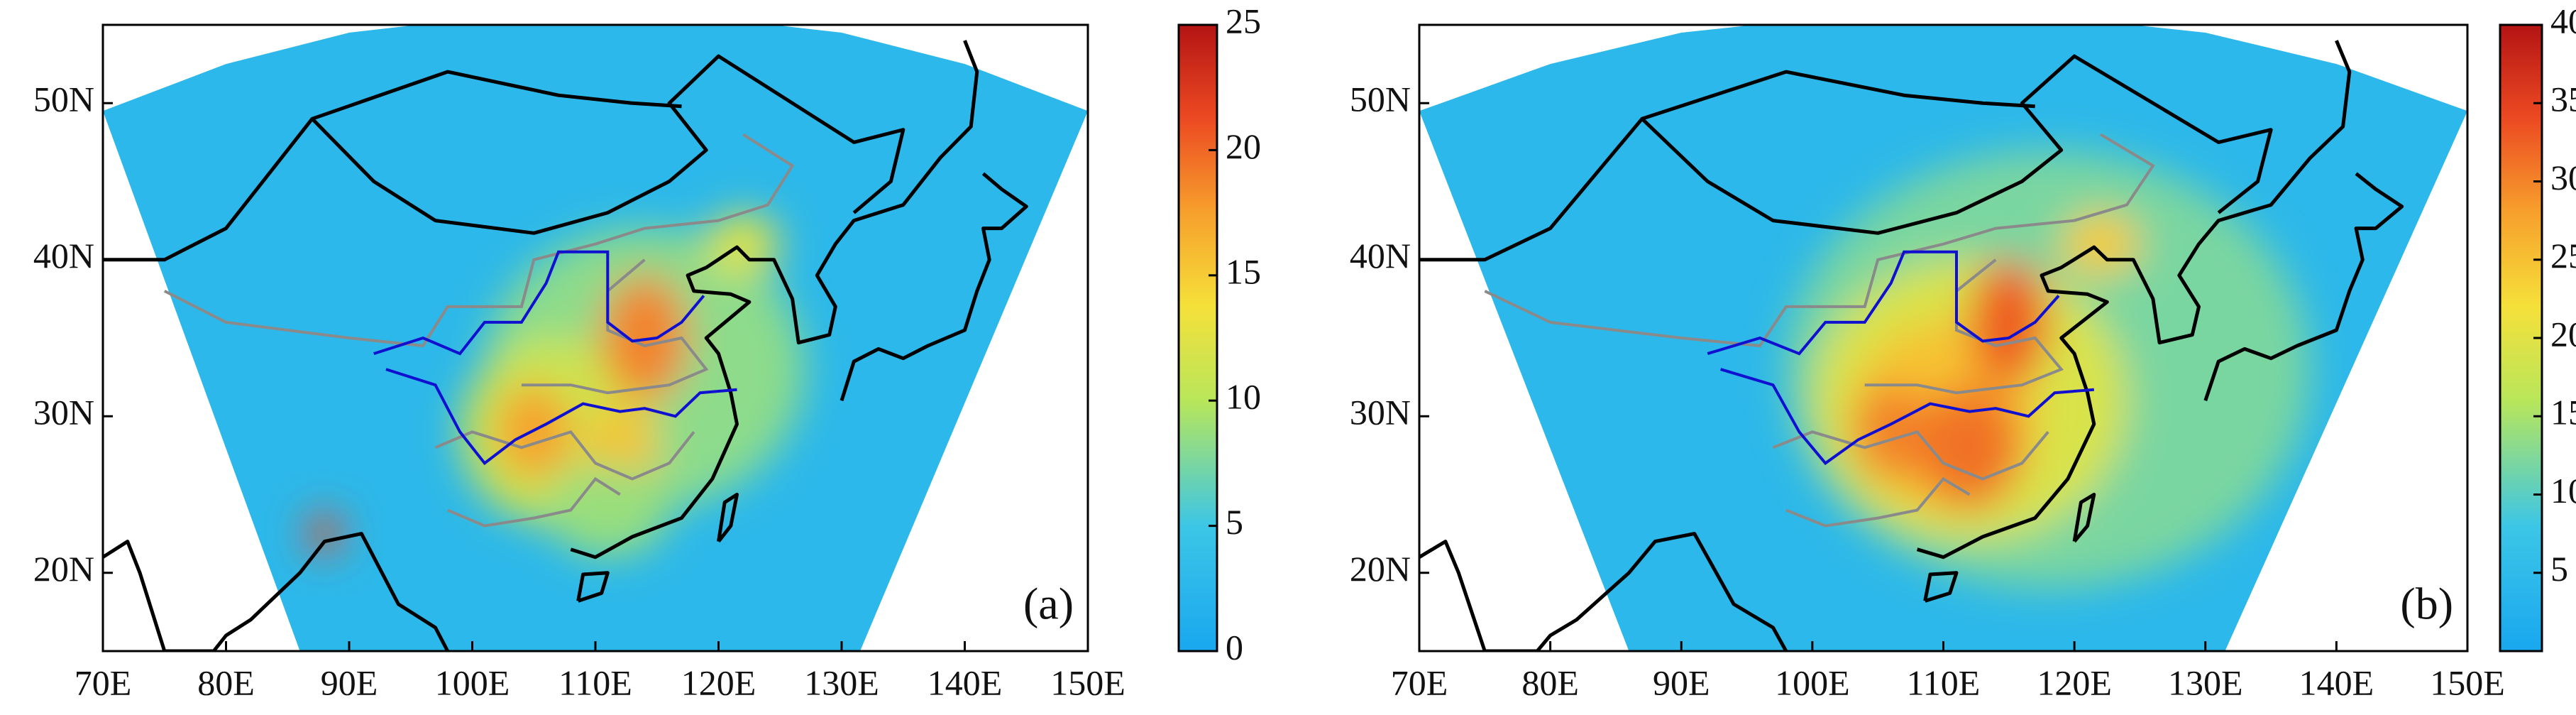 Image resolution: width=2576 pixels, height=715 pixels. I want to click on colorbar-tick-label: 35, so click(2563, 99).